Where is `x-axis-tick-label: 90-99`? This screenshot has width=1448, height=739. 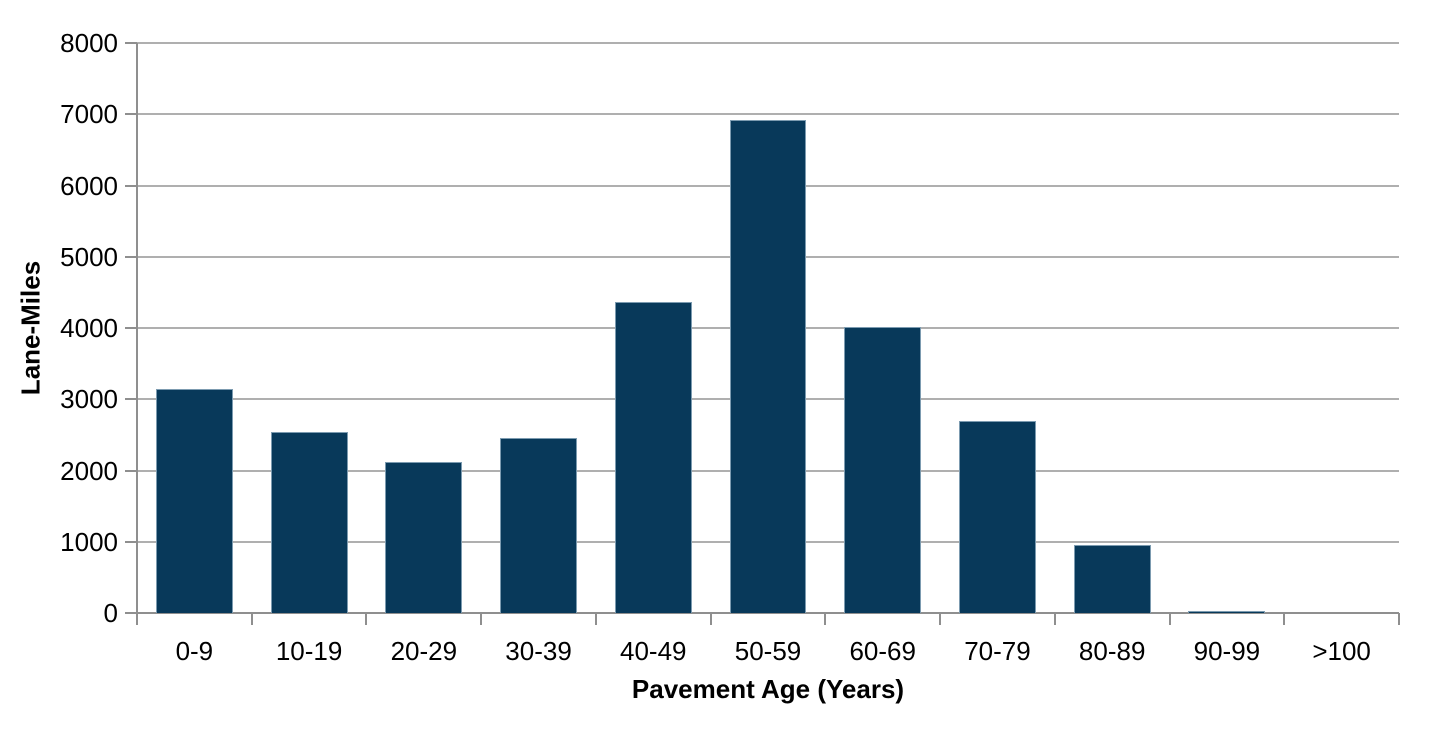 x-axis-tick-label: 90-99 is located at coordinates (1227, 651).